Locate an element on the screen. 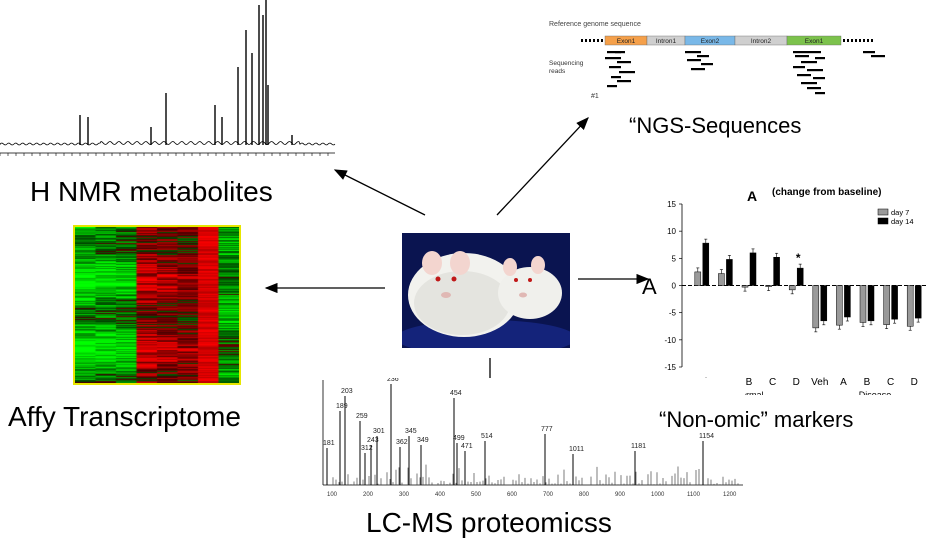  ms-peak-label: 236 is located at coordinates (393, 380).